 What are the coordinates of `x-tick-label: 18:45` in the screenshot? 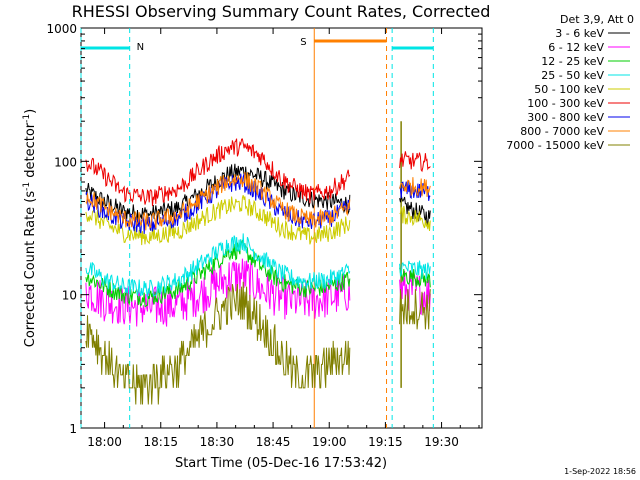 It's located at (273, 442).